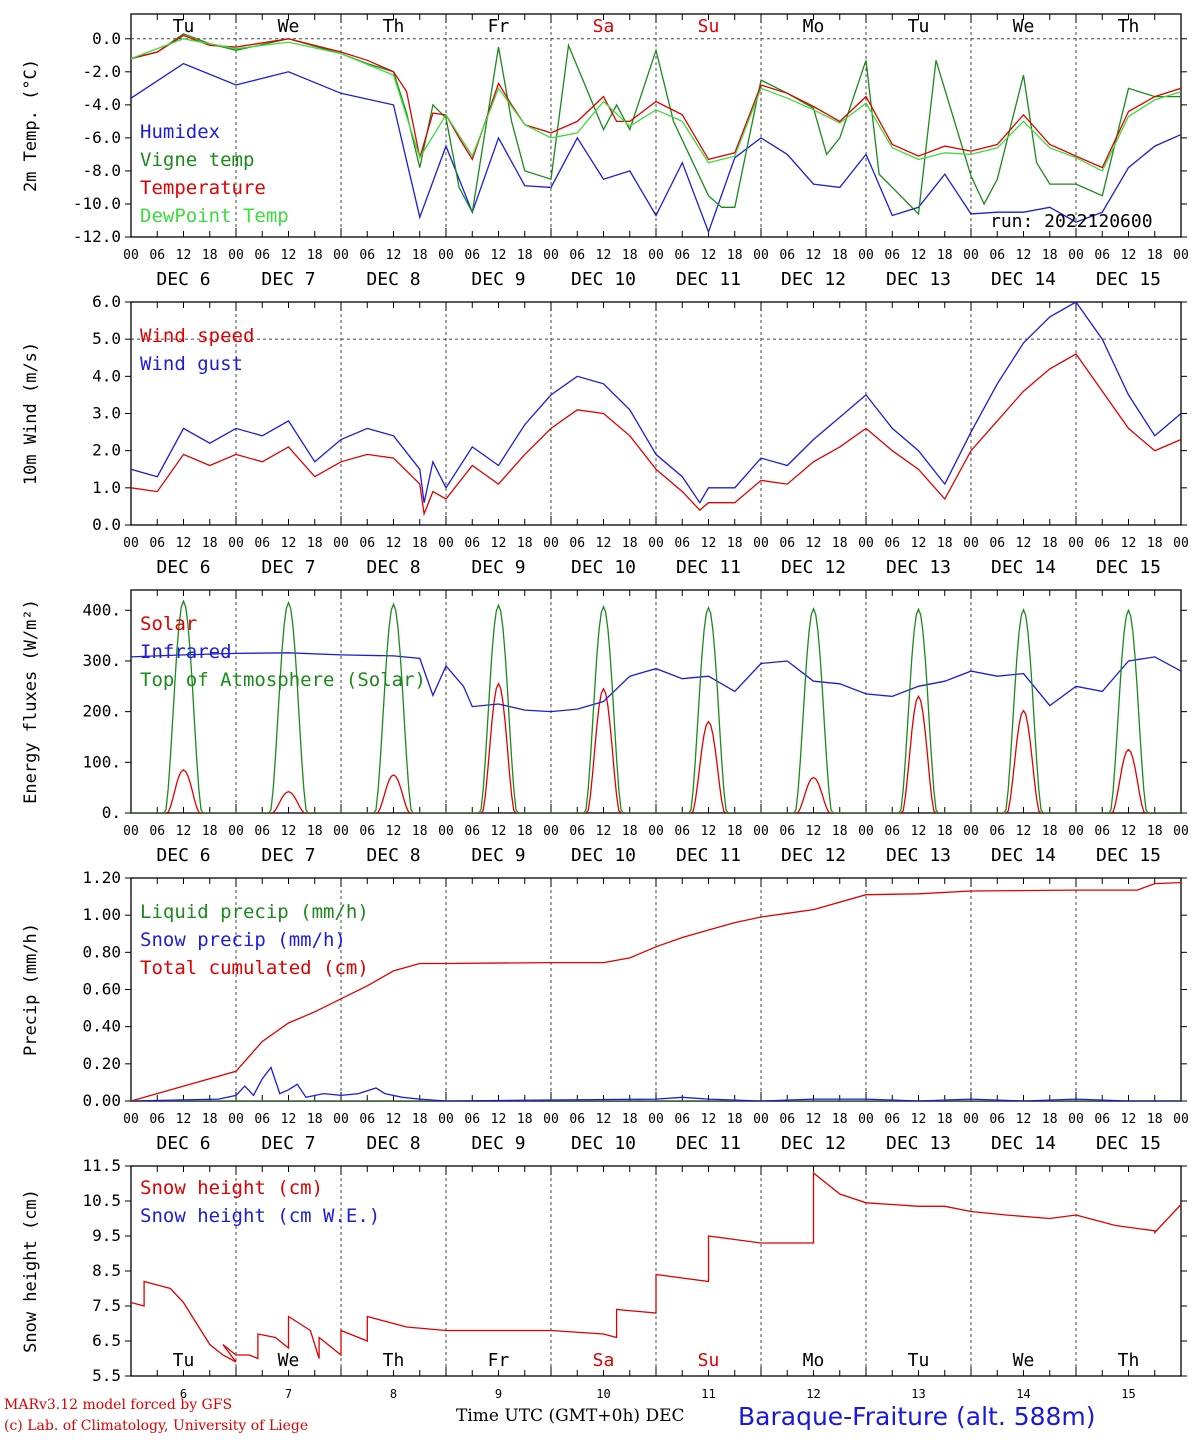 The height and width of the screenshot is (1440, 1194). I want to click on y-axis-label: Snow height (cm), so click(31, 1271).